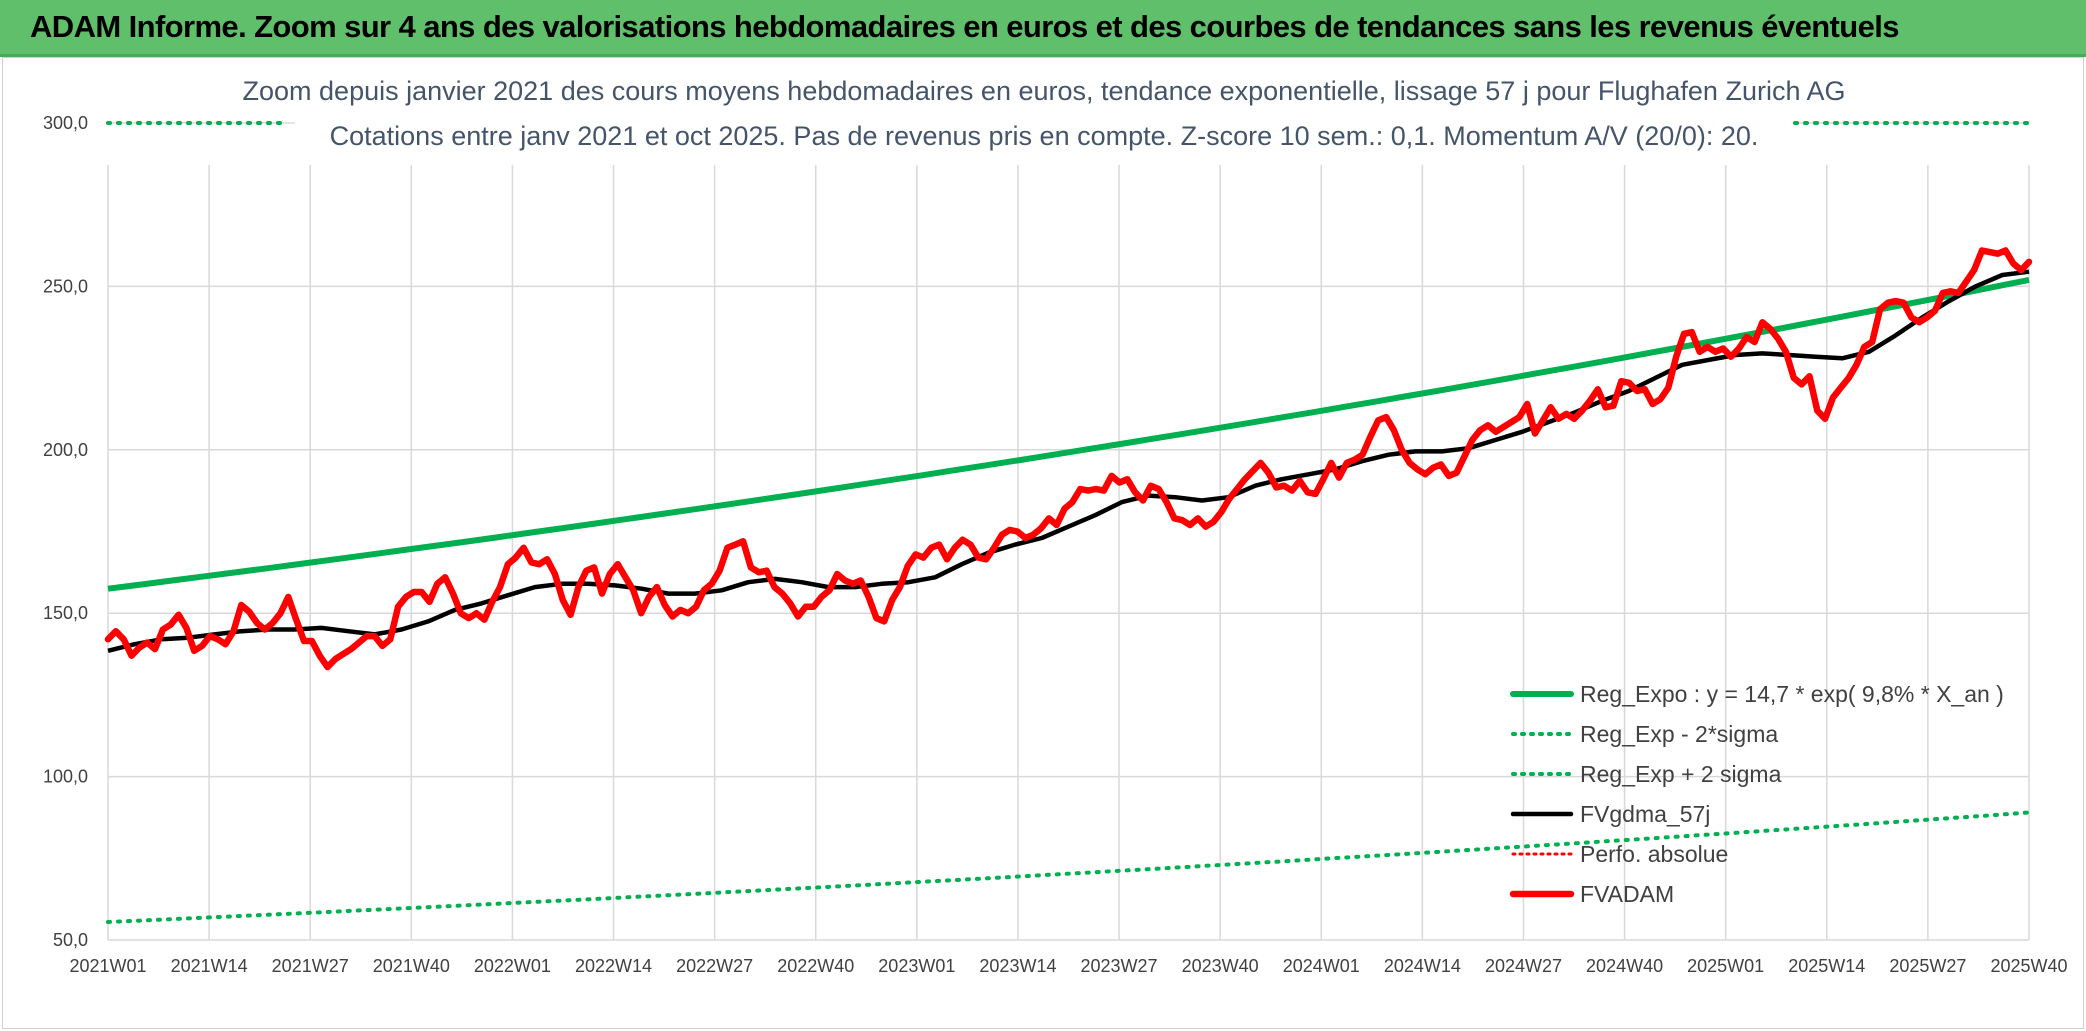  I want to click on y-axis: 50,0 100,0 150,0 200,0 250,0 300,0, so click(65, 531).